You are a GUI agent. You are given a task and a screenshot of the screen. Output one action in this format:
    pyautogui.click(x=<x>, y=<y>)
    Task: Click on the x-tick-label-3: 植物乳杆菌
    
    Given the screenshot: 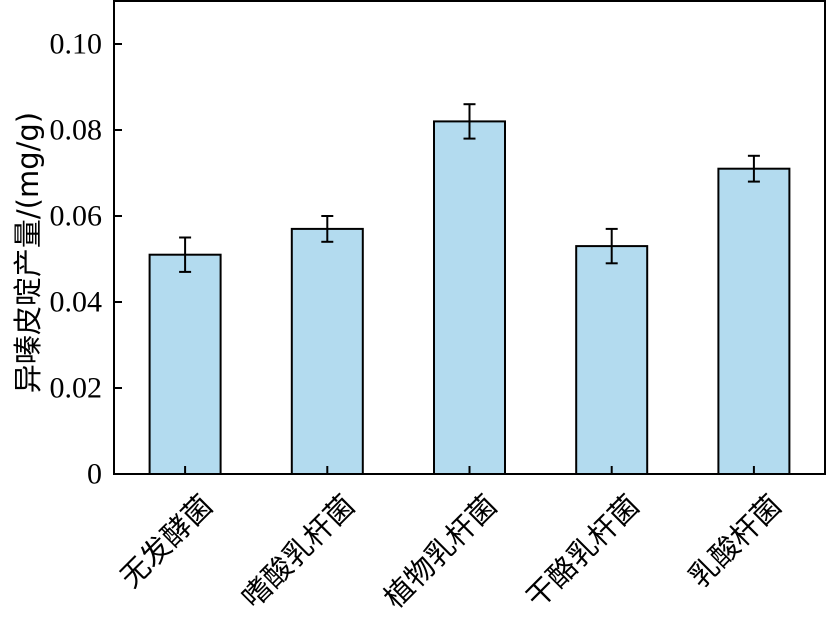 What is the action you would take?
    pyautogui.click(x=440, y=551)
    